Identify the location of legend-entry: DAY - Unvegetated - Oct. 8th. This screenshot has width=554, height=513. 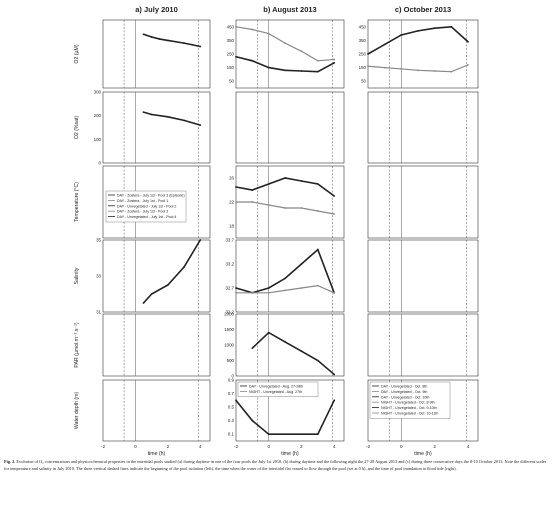
(404, 387).